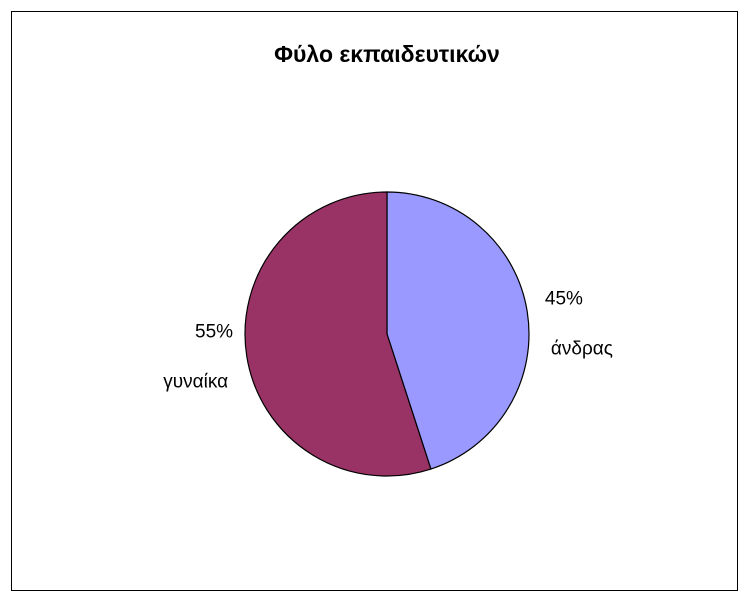 This screenshot has height=591, width=752. I want to click on pie-percent-label-0: 45%, so click(564, 298).